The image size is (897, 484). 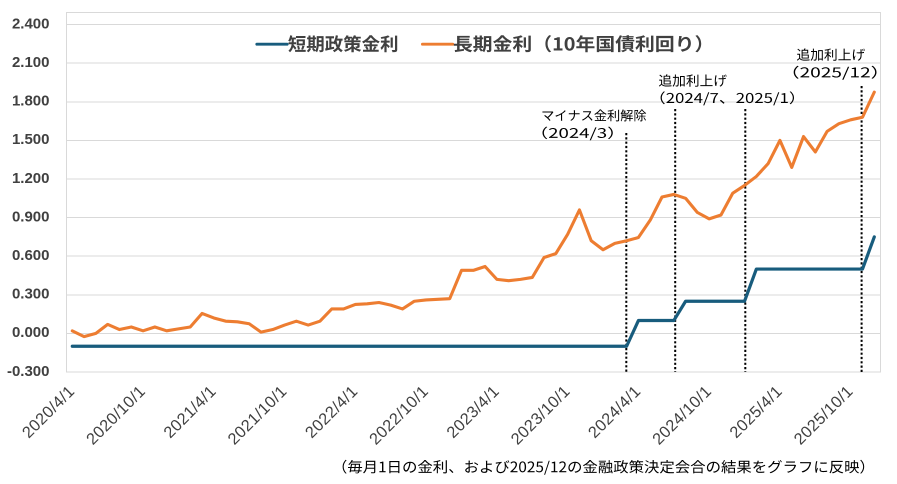 I want to click on svg-text: 0.900, so click(x=31, y=216).